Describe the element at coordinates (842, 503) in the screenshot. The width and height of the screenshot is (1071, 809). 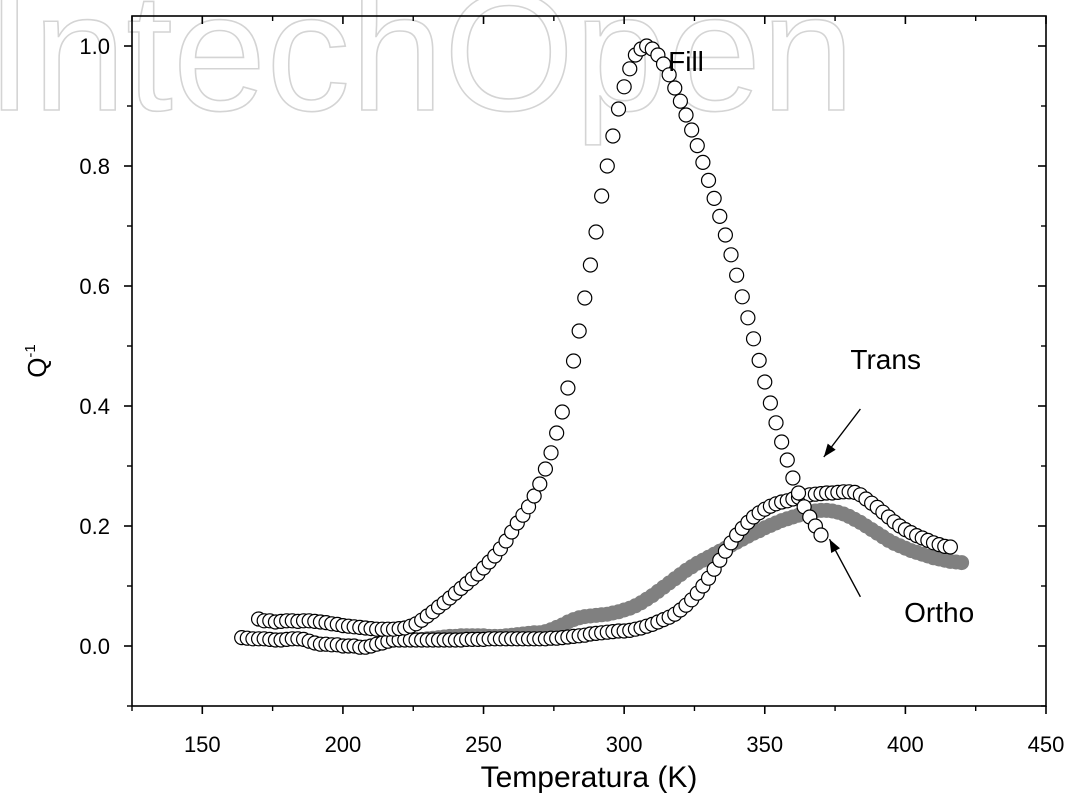
I see `annotation-arrows` at that location.